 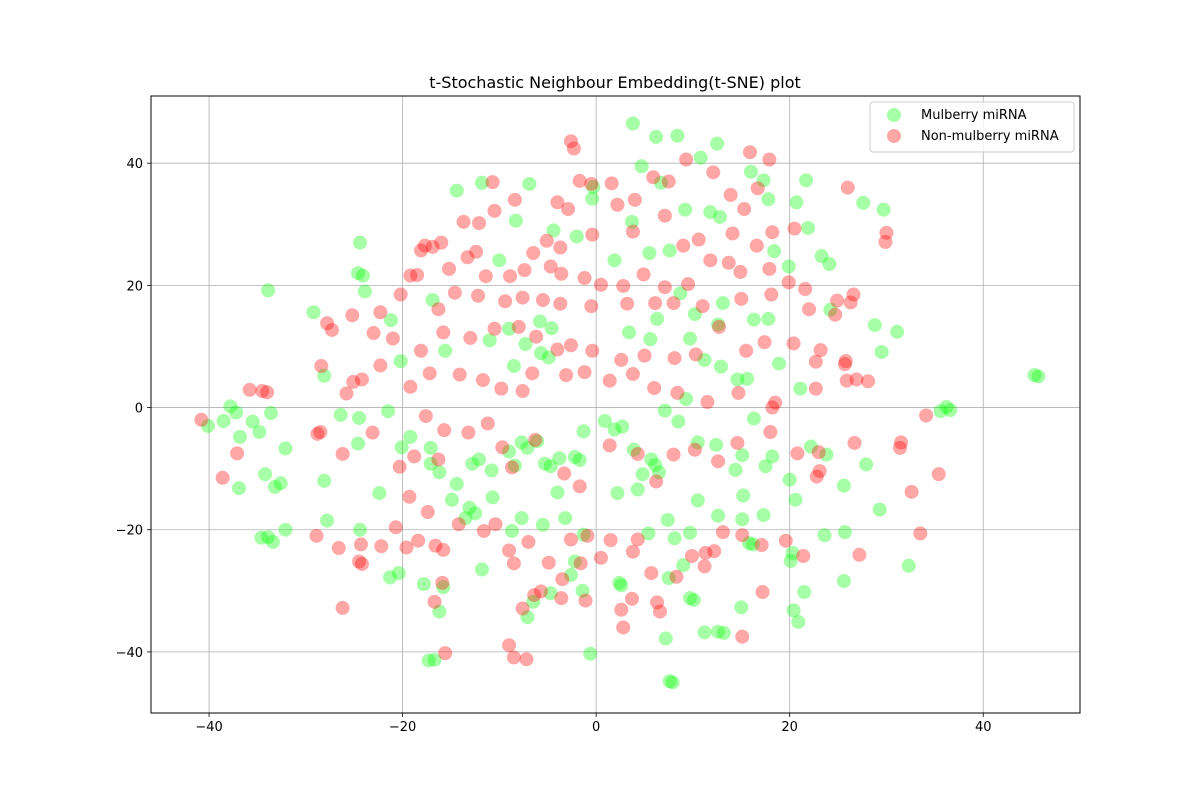 What do you see at coordinates (134, 164) in the screenshot?
I see `y-tick-label: 40` at bounding box center [134, 164].